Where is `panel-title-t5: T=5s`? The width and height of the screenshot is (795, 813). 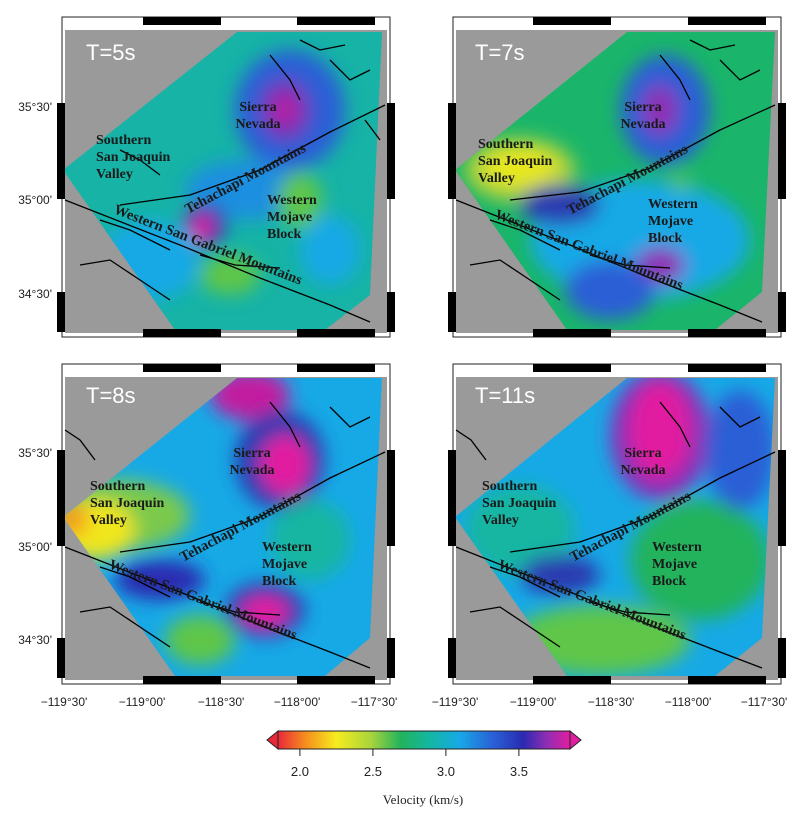 panel-title-t5: T=5s is located at coordinates (111, 52).